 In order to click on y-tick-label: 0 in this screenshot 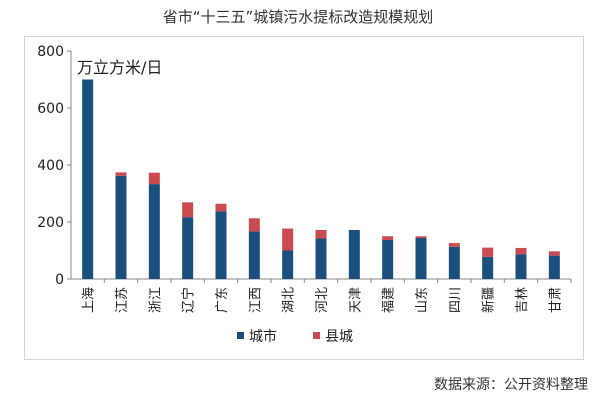, I will do `click(59, 280)`.